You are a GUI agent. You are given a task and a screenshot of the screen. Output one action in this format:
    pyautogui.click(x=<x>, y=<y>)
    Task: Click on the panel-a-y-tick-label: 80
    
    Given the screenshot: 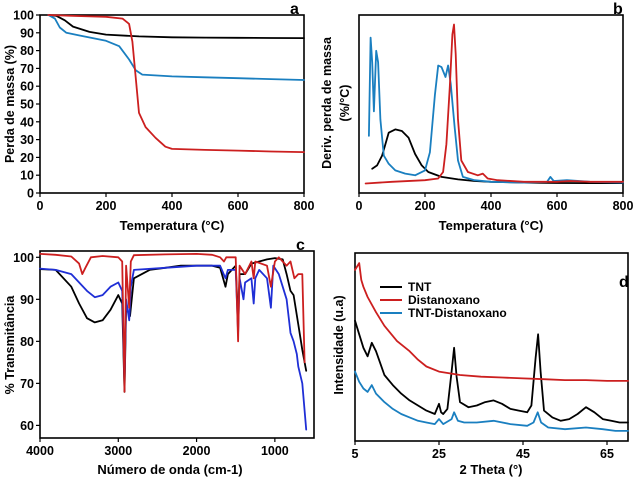 What is the action you would take?
    pyautogui.click(x=27, y=51)
    